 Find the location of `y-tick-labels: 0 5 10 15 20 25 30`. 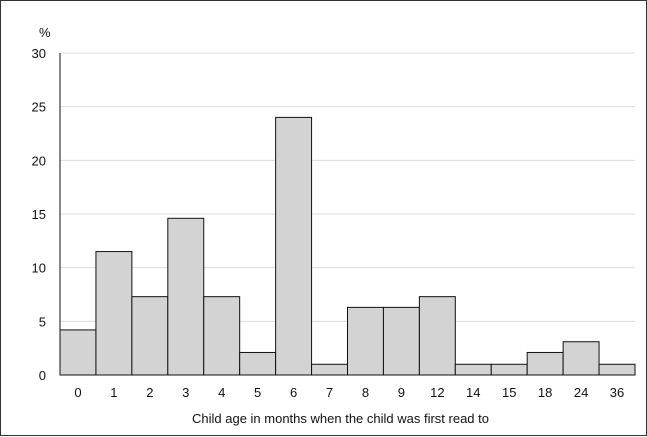

y-tick-labels: 0 5 10 15 20 25 30 is located at coordinates (39, 214).